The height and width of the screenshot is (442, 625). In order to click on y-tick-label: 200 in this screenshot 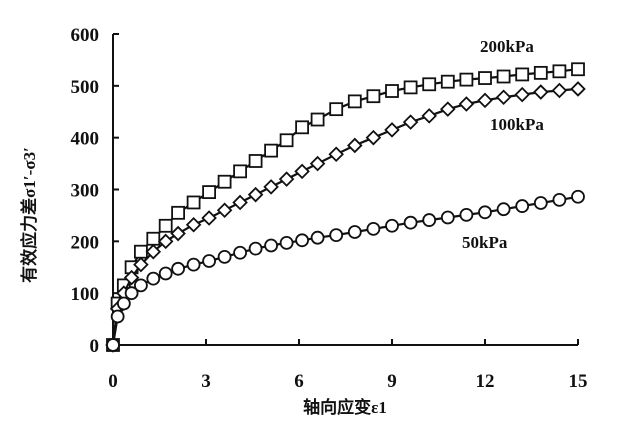, I will do `click(85, 242)`.